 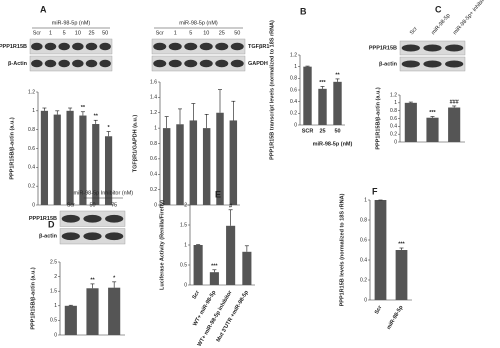 What do you see at coordinates (160, 33) in the screenshot?
I see `lane-label: Scr` at bounding box center [160, 33].